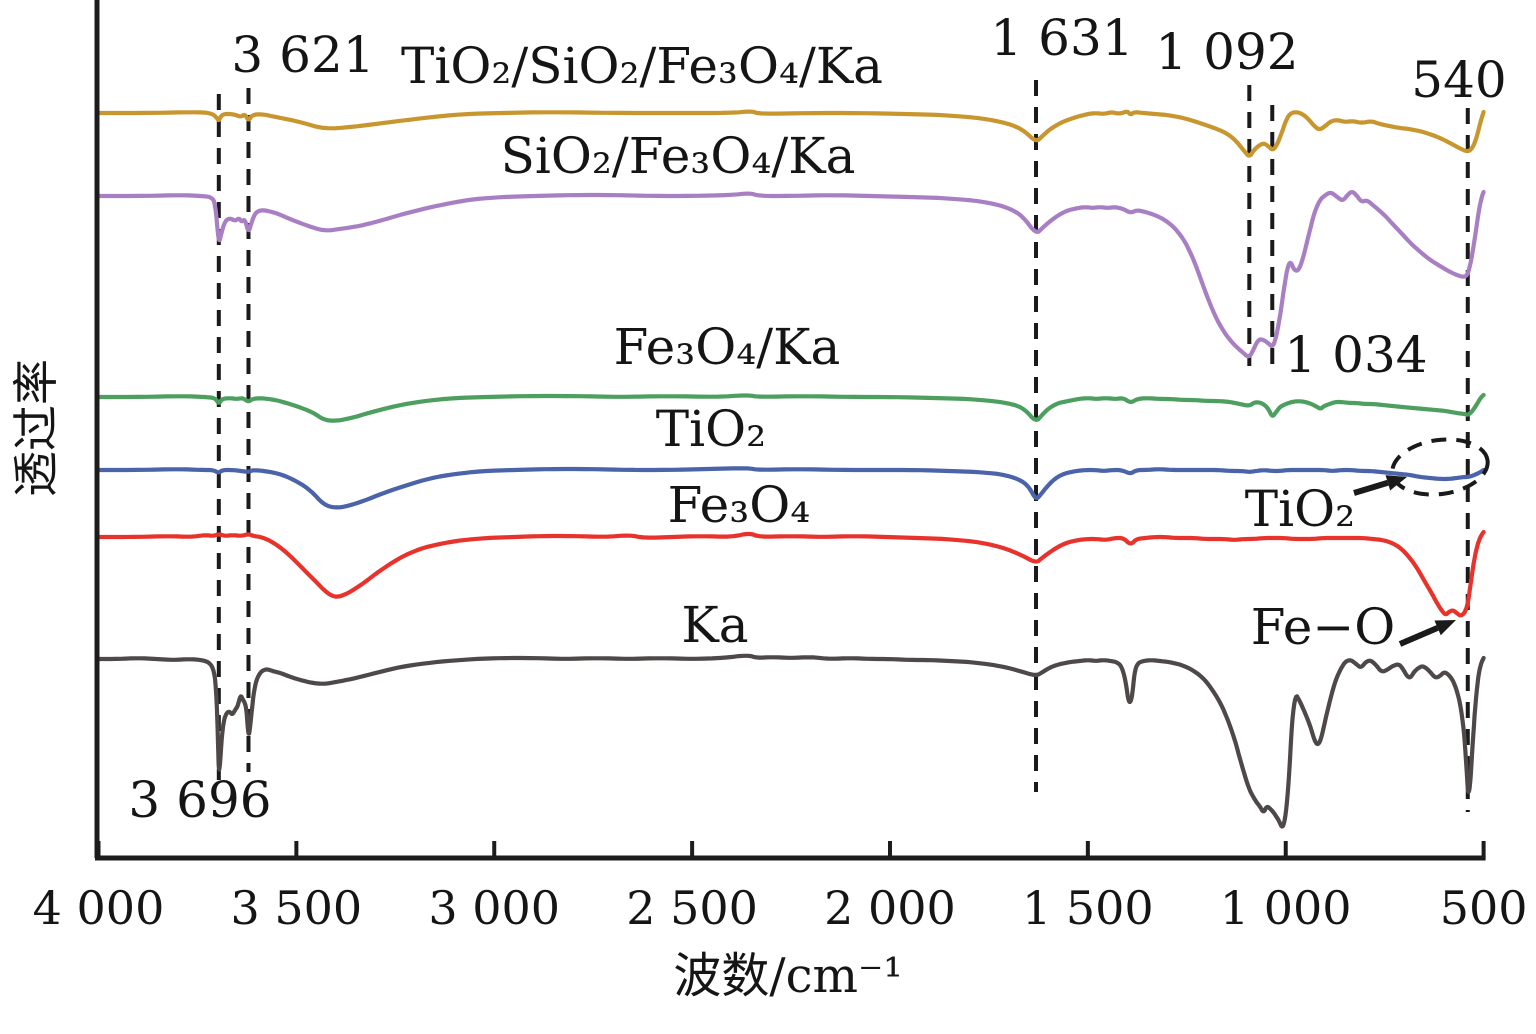 Image resolution: width=1536 pixels, height=1034 pixels. What do you see at coordinates (727, 347) in the screenshot?
I see `series-label-Fe3O4/Ka: Fe₃O₄/Ka` at bounding box center [727, 347].